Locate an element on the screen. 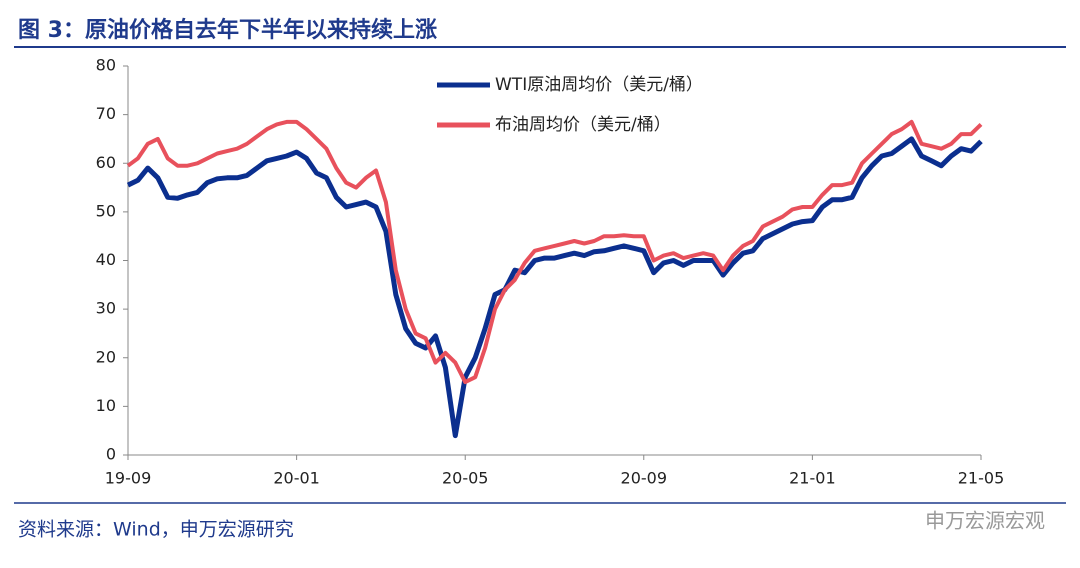 This screenshot has width=1080, height=568. x-tick-label: 19-09 is located at coordinates (128, 478).